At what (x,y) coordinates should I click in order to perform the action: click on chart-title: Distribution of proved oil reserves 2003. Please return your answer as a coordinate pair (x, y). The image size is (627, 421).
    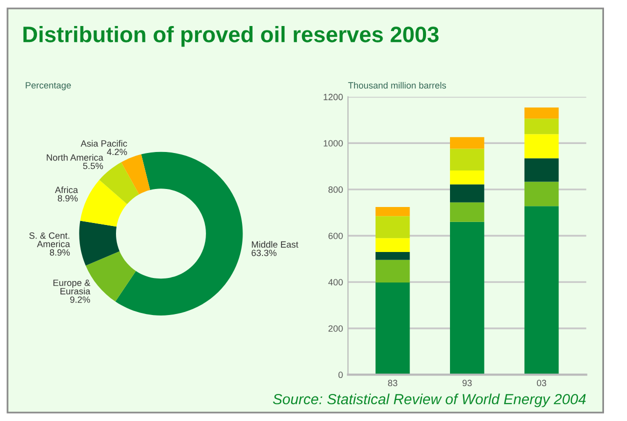
    Looking at the image, I should click on (231, 36).